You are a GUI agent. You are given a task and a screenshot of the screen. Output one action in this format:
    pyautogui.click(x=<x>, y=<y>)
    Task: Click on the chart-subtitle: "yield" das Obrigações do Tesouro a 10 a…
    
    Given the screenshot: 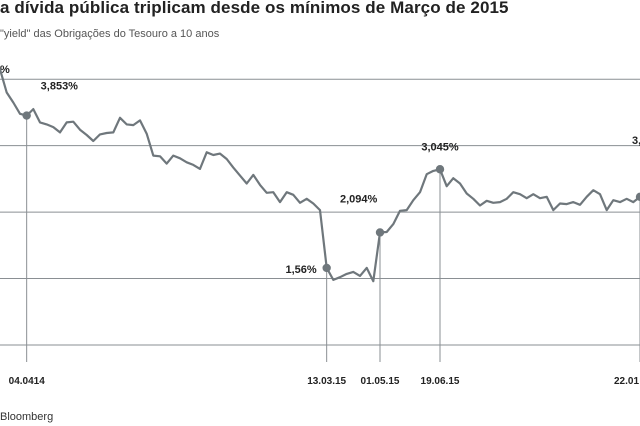 What is the action you would take?
    pyautogui.click(x=110, y=34)
    